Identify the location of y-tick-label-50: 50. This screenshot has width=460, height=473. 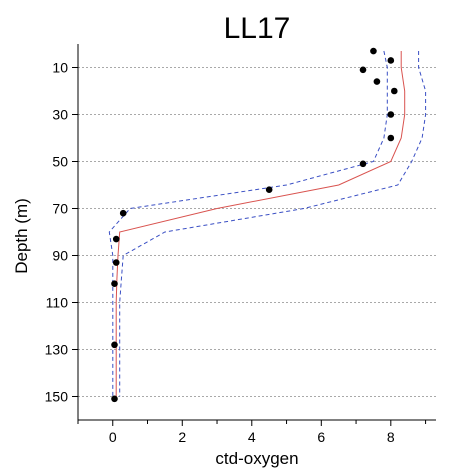
(60, 162).